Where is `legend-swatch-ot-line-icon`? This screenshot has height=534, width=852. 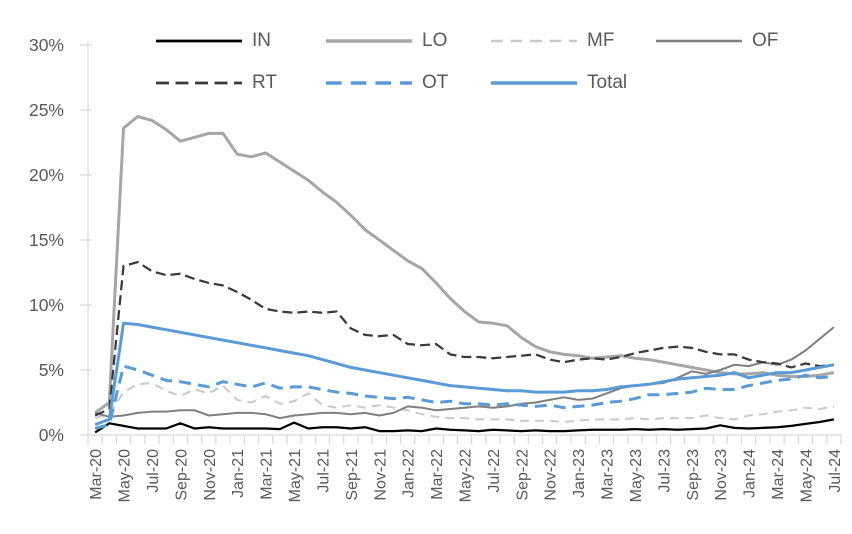
legend-swatch-ot-line-icon is located at coordinates (369, 83).